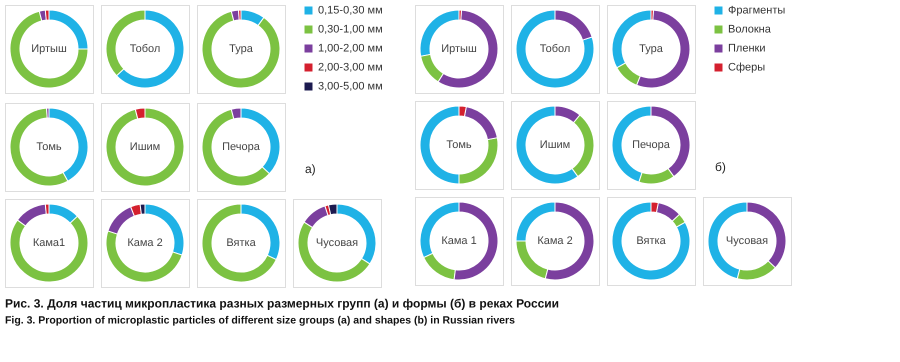 This screenshot has height=362, width=900. Describe the element at coordinates (757, 10) in the screenshot. I see `legend-label: Фрагменты` at that location.